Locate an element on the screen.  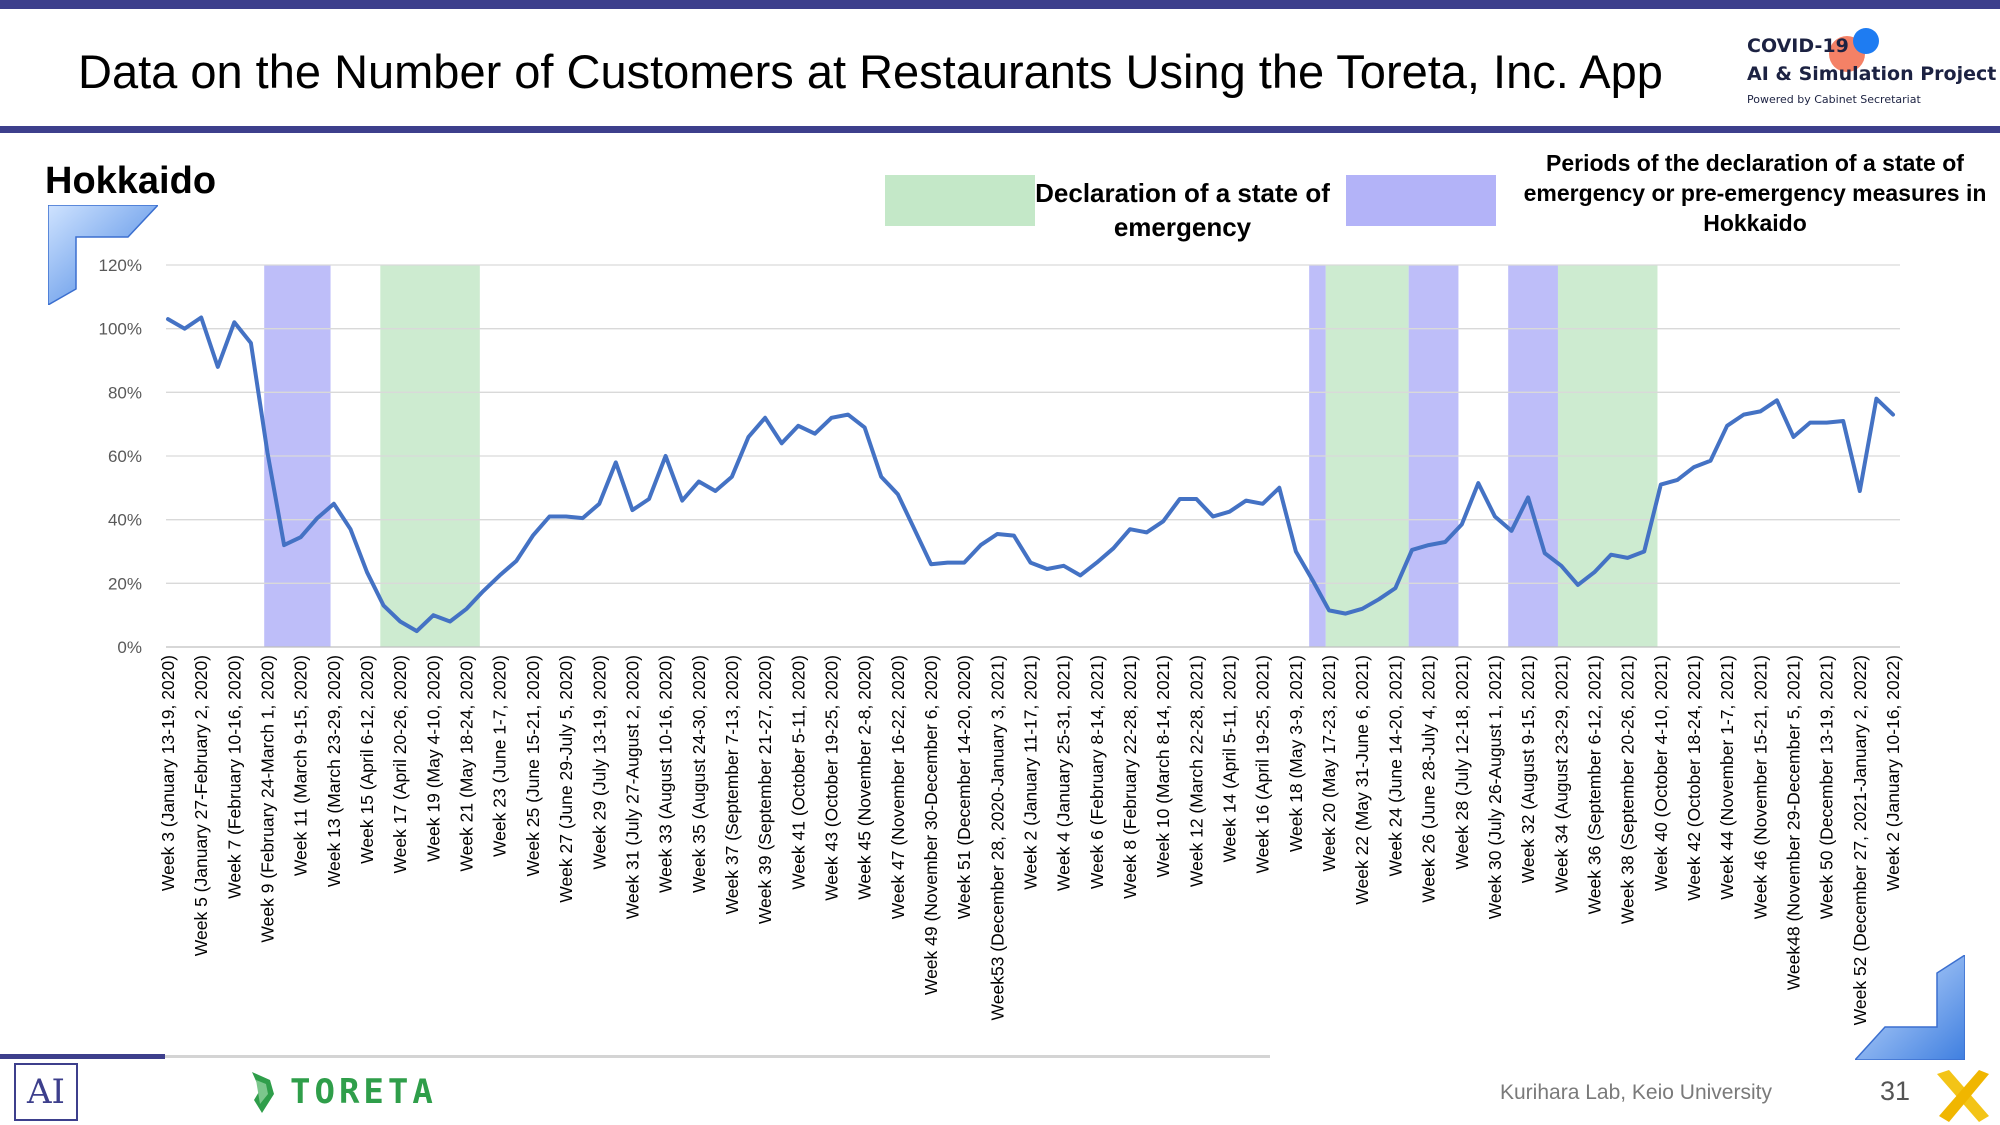
ai-lab-logo: AI is located at coordinates (46, 1092).